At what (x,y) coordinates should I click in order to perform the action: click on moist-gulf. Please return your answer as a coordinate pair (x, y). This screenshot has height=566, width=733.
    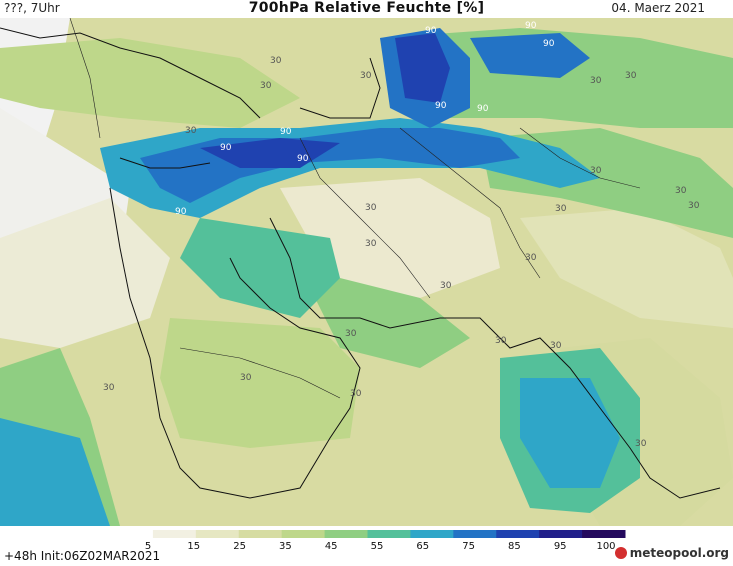
    Looking at the image, I should click on (385, 318).